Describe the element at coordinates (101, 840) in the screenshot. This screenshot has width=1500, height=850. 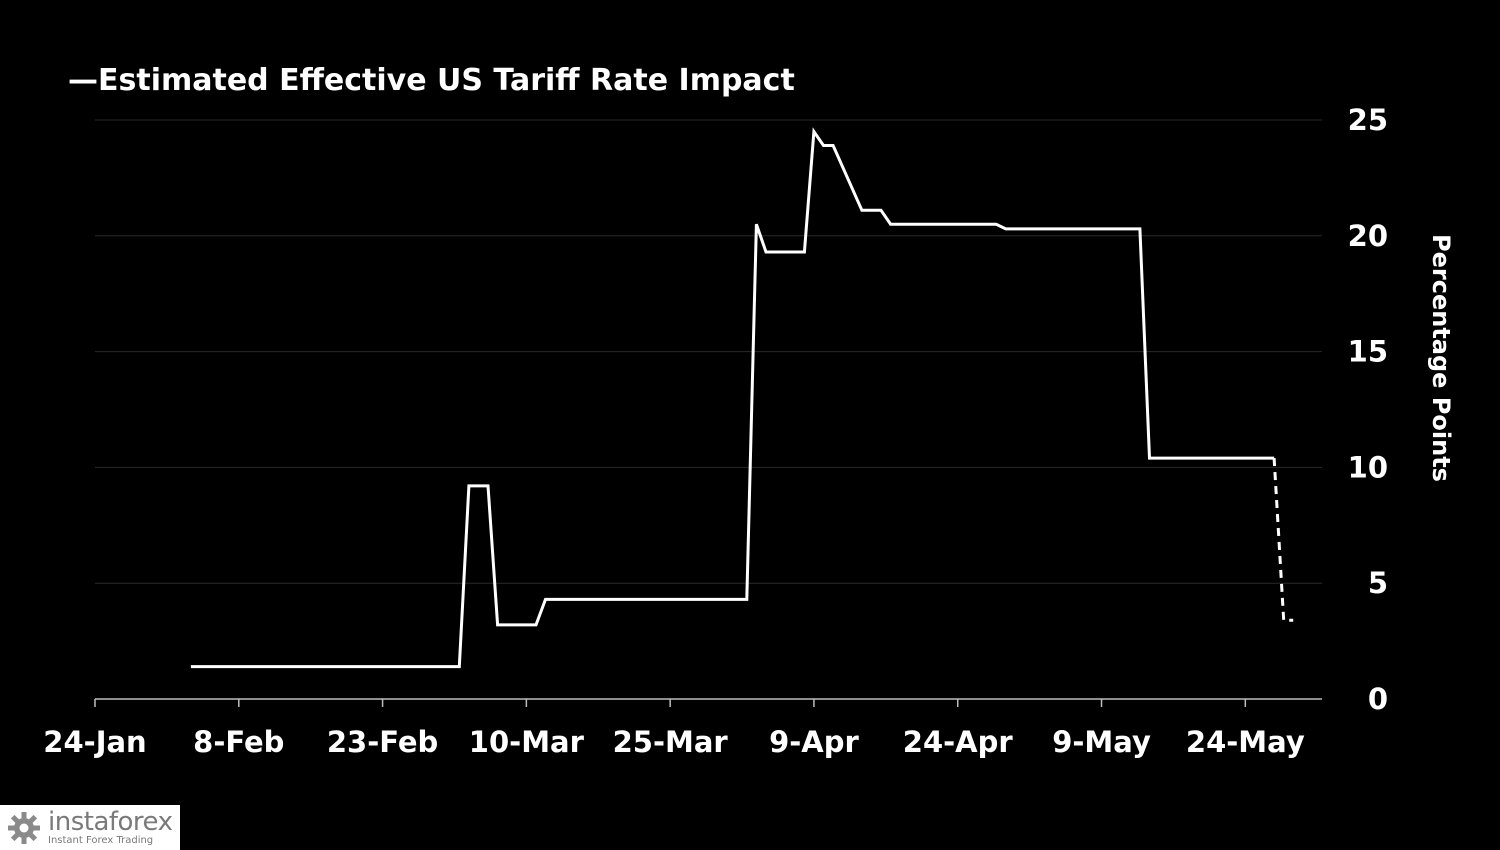
I see `watermark-tagline: Instant Forex Trading` at that location.